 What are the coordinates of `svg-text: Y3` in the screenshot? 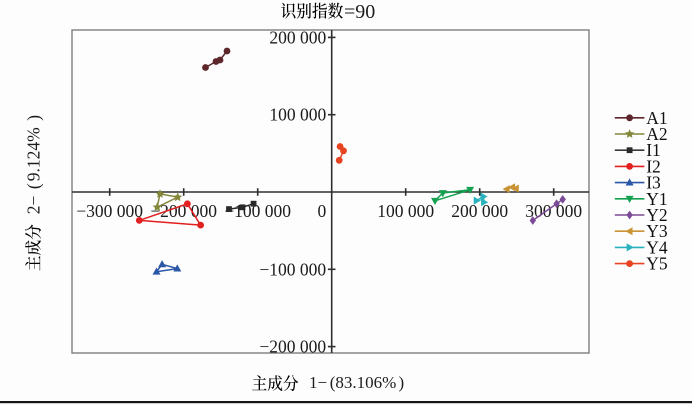 It's located at (657, 231).